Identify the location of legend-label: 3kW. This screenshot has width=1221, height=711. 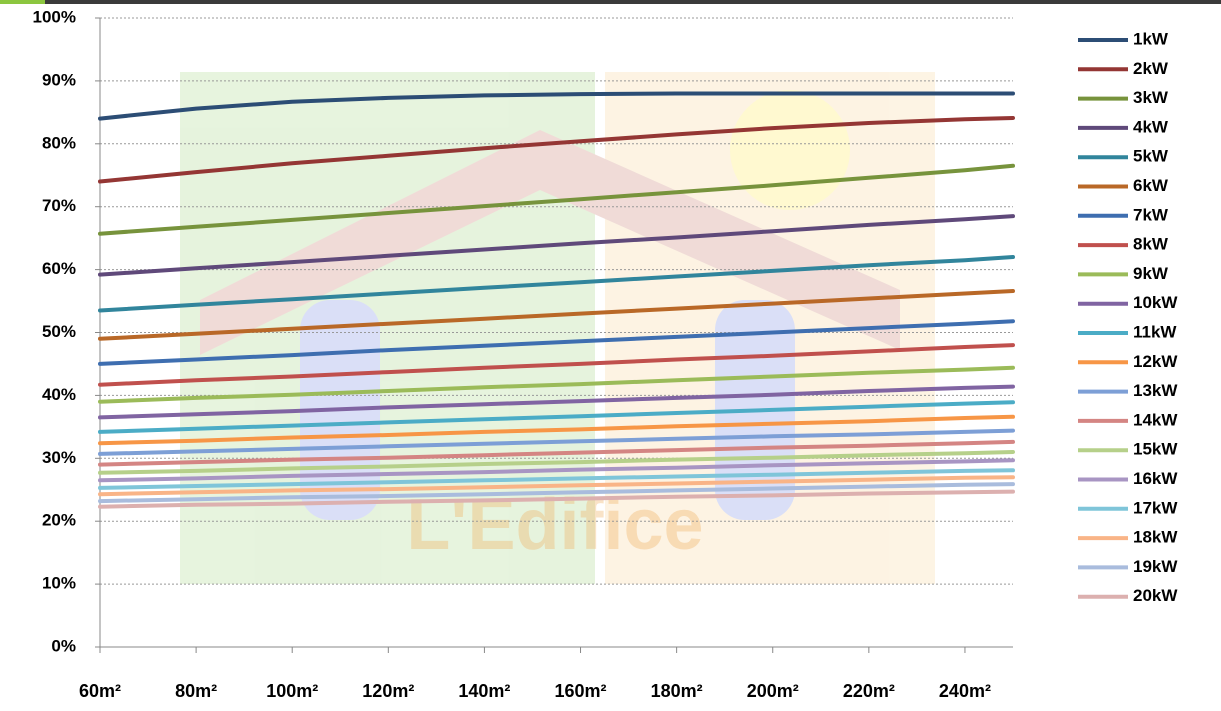
(1151, 97).